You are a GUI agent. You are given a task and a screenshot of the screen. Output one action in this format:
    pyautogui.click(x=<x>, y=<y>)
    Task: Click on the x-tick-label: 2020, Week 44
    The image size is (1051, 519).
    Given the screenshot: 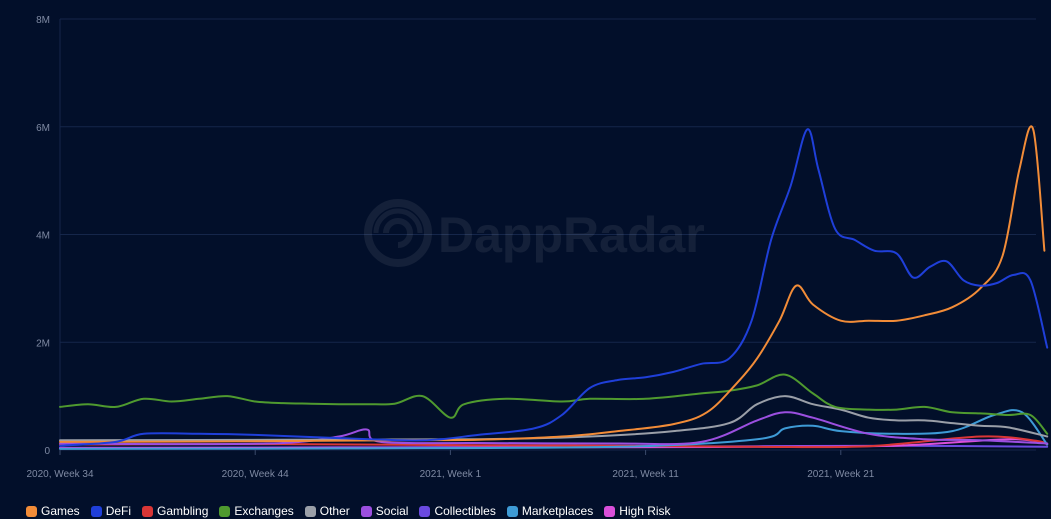 What is the action you would take?
    pyautogui.click(x=256, y=474)
    